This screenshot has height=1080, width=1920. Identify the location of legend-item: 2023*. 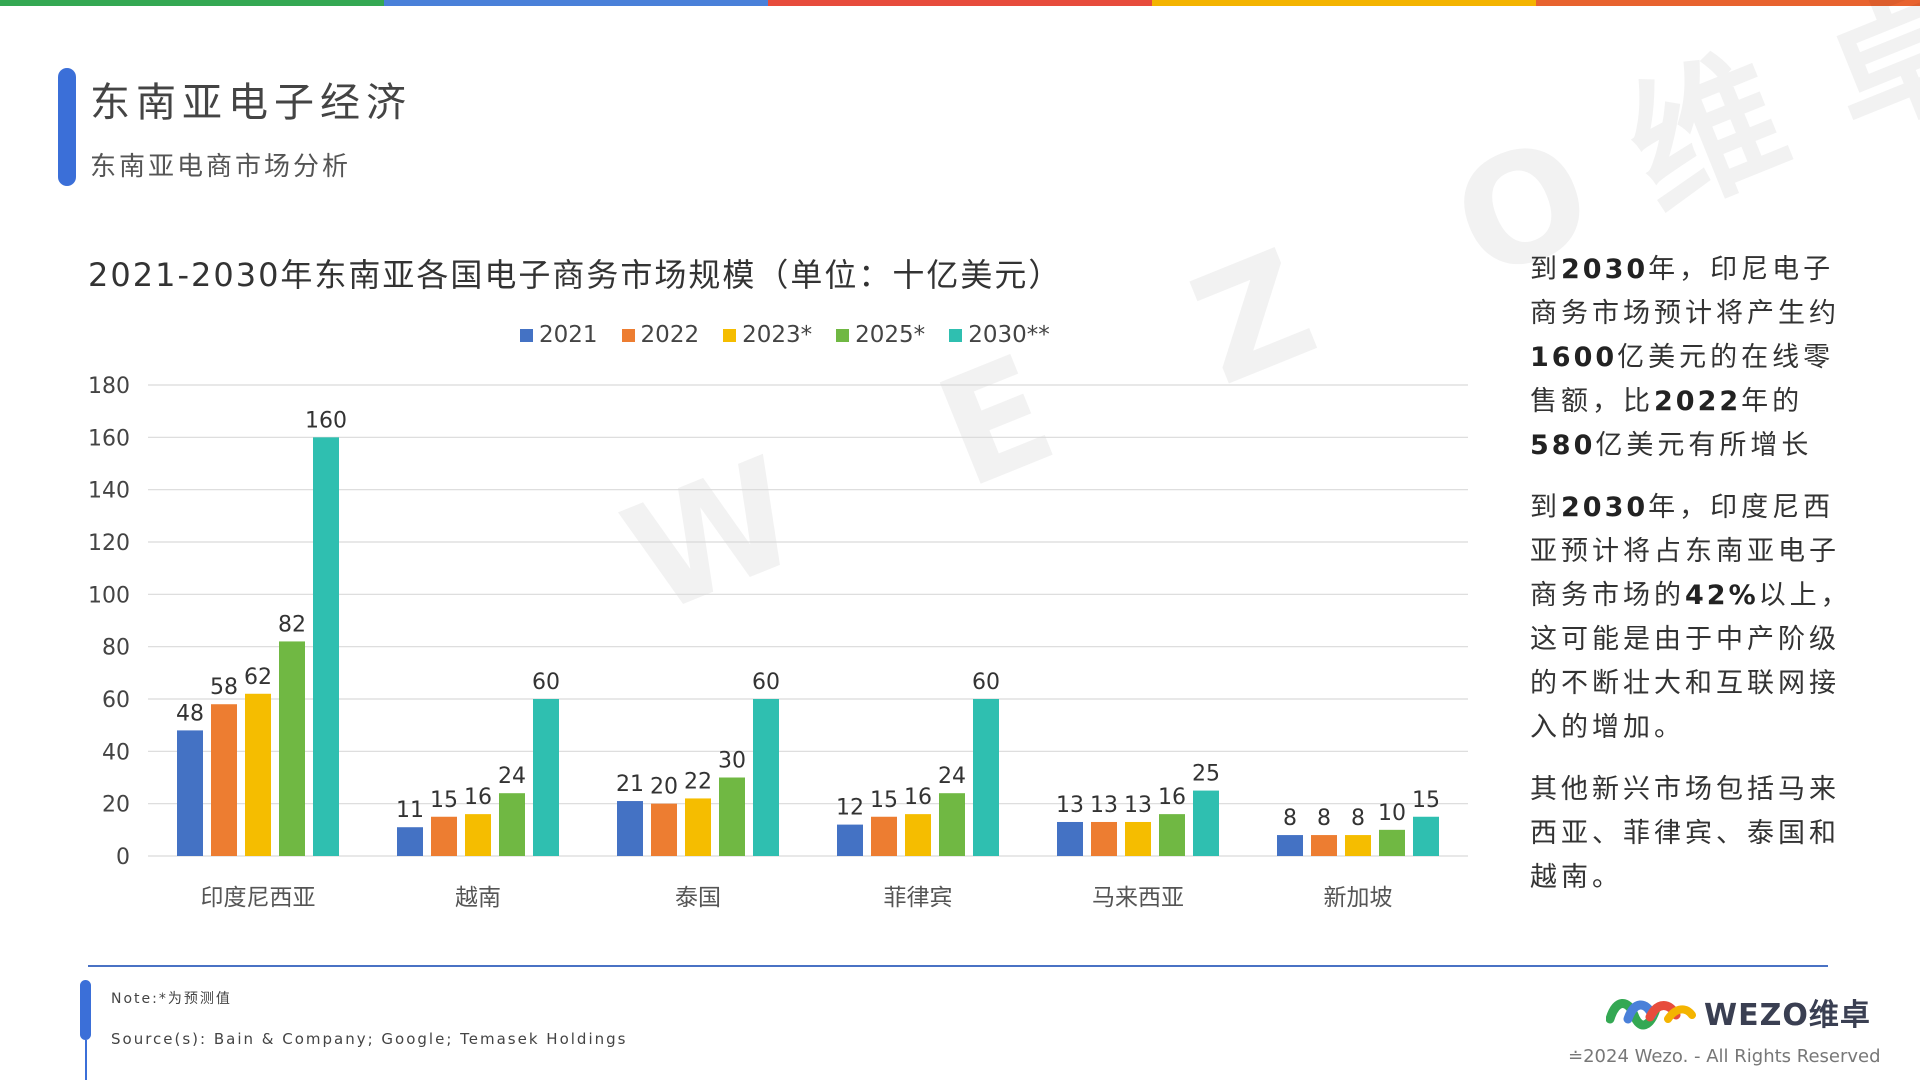
(767, 335).